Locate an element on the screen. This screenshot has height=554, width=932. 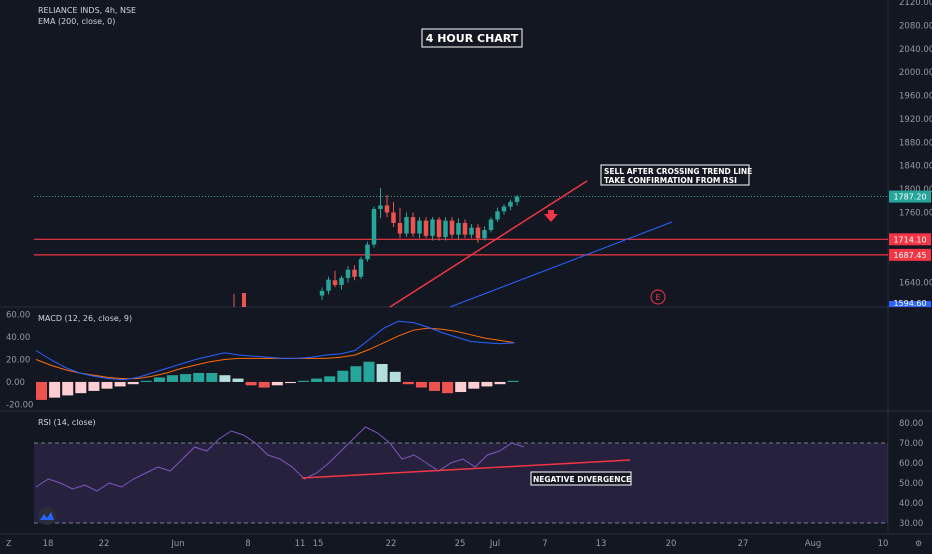
rsi-divergence-line is located at coordinates (466, 469).